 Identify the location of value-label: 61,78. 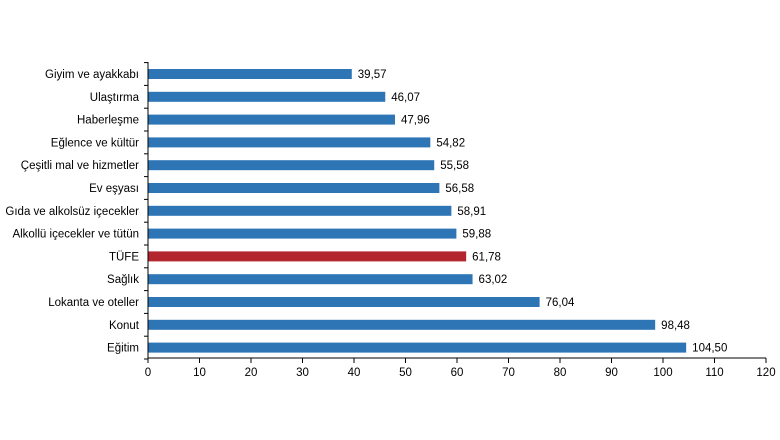
(486, 257).